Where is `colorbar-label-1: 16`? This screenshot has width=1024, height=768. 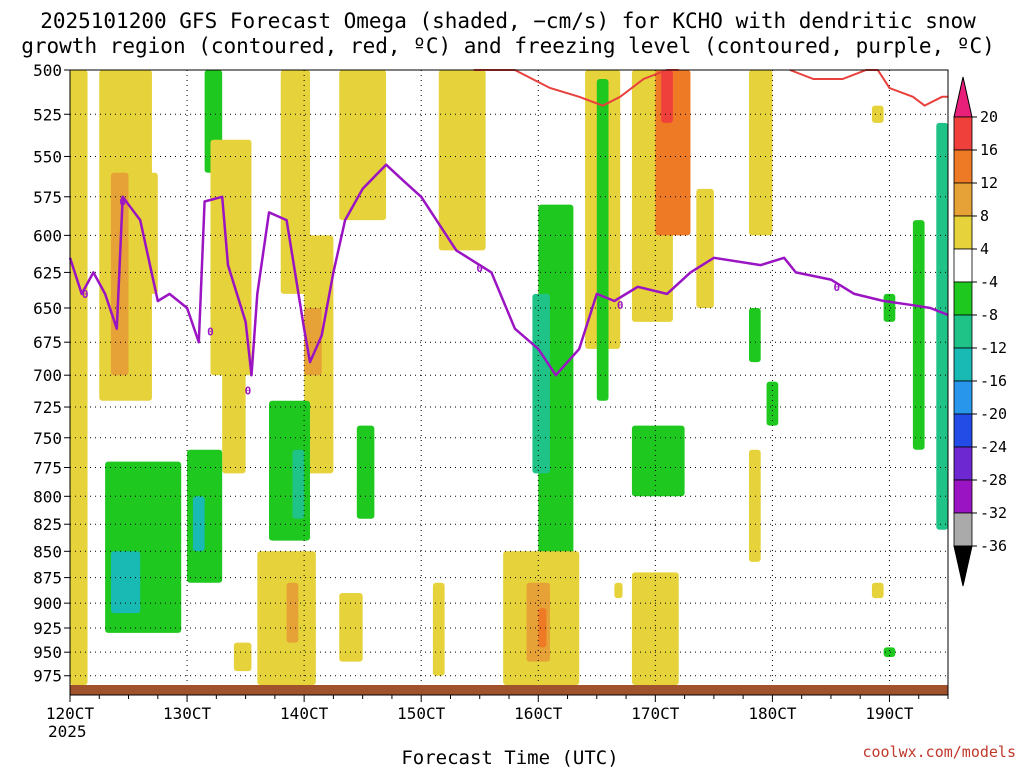 colorbar-label-1: 16 is located at coordinates (989, 150).